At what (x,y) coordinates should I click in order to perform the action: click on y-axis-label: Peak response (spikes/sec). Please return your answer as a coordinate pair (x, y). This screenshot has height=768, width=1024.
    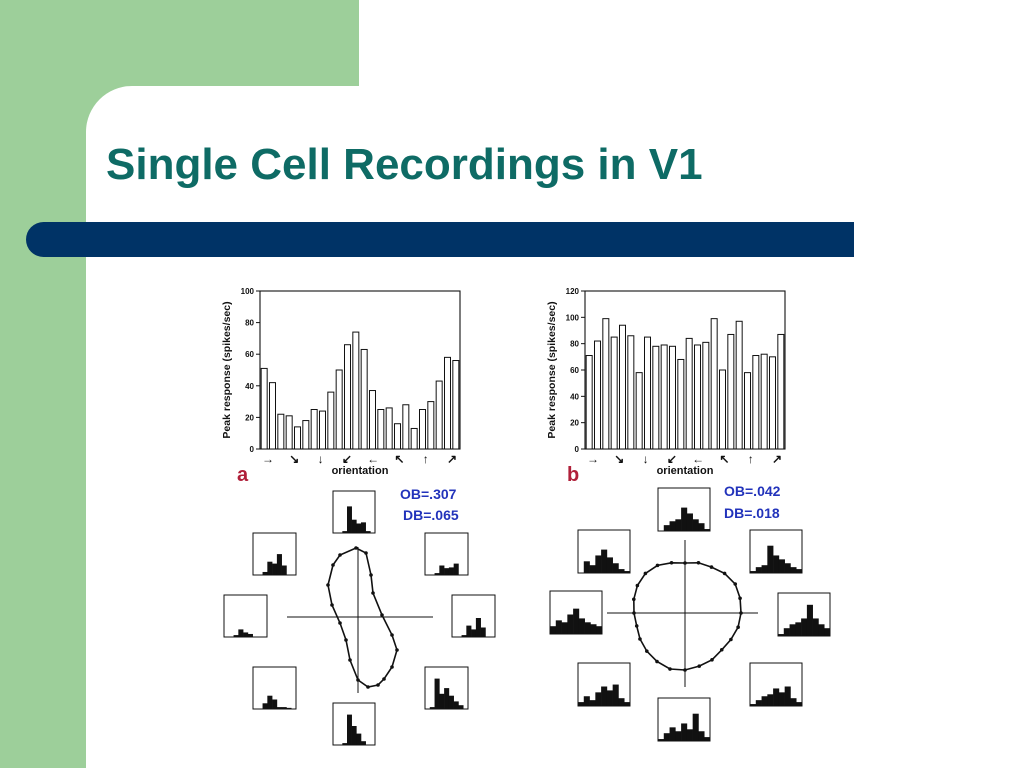
    Looking at the image, I should click on (227, 369).